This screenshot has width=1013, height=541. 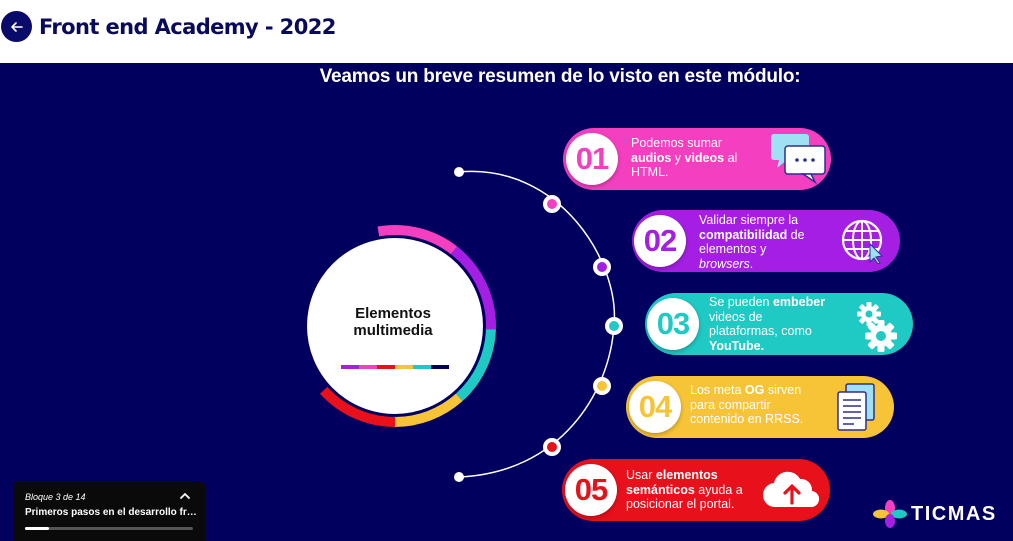 What do you see at coordinates (591, 490) in the screenshot?
I see `card-number: 05` at bounding box center [591, 490].